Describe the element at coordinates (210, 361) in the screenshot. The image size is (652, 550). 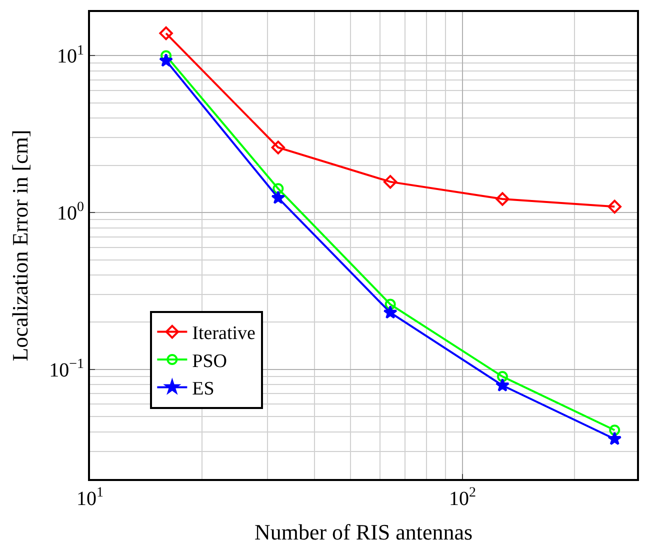
I see `legend-label: PSO` at that location.